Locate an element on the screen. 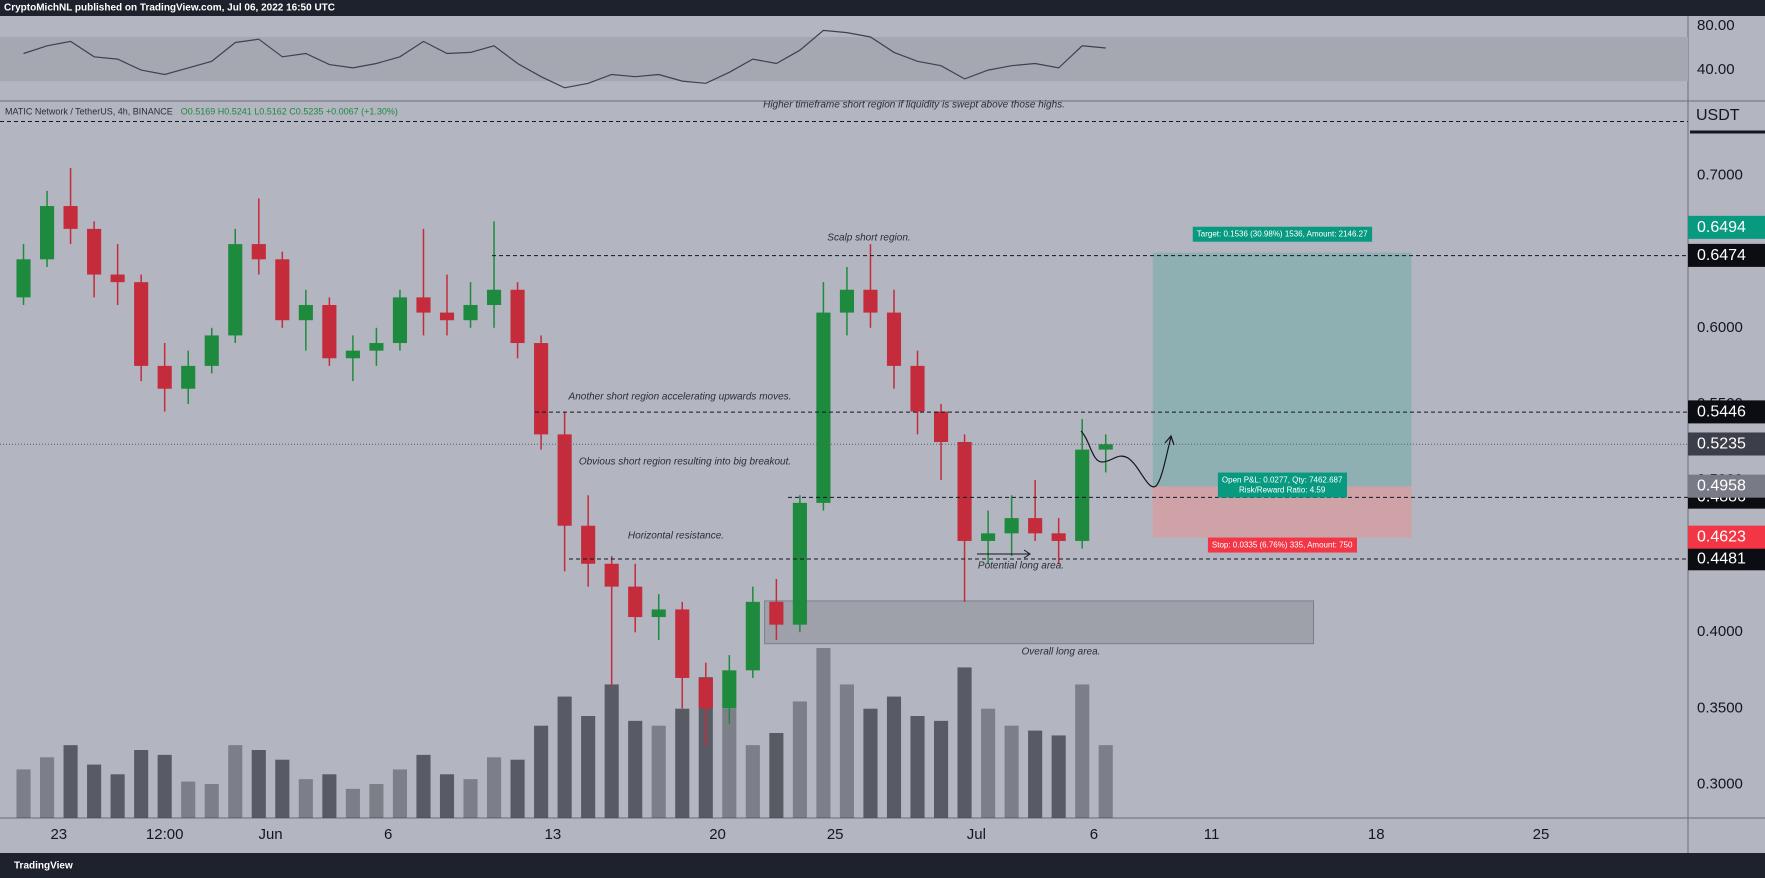 The image size is (1765, 878). last-price-label-box is located at coordinates (1726, 444).